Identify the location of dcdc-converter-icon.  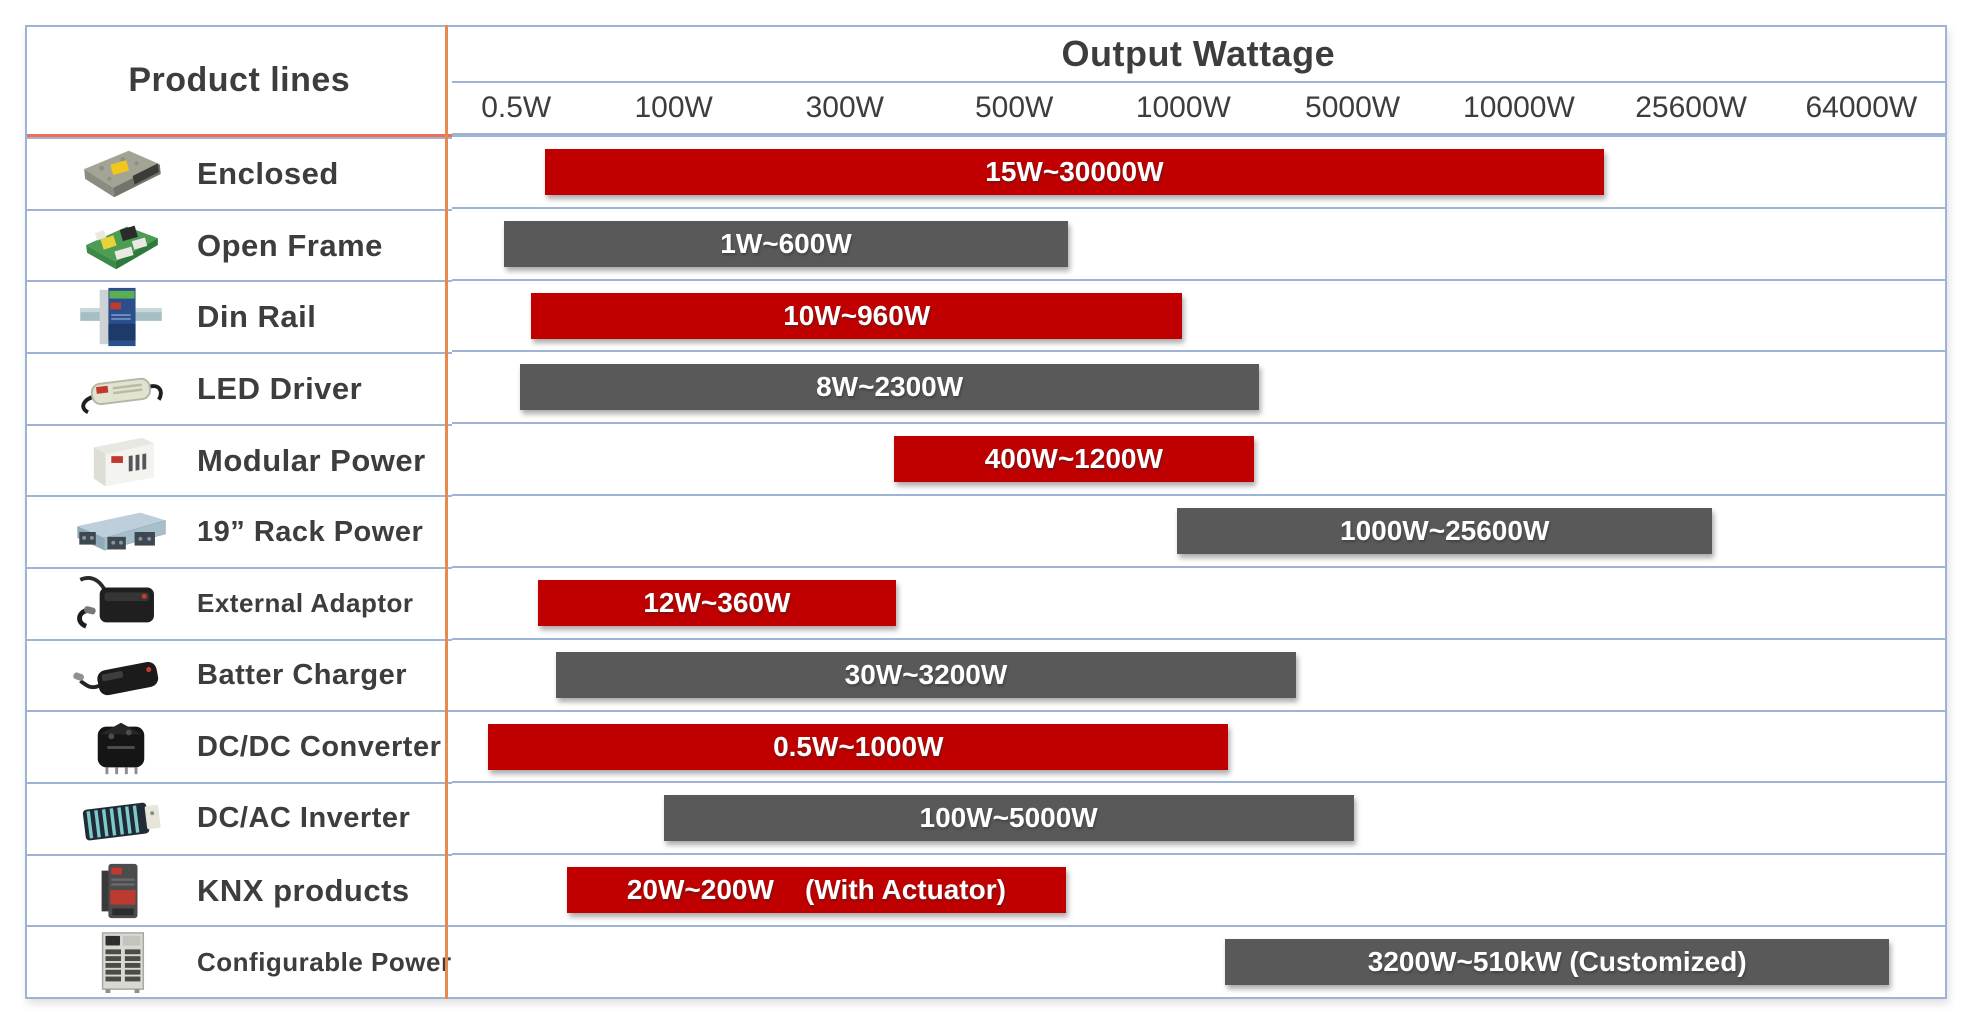
(121, 747).